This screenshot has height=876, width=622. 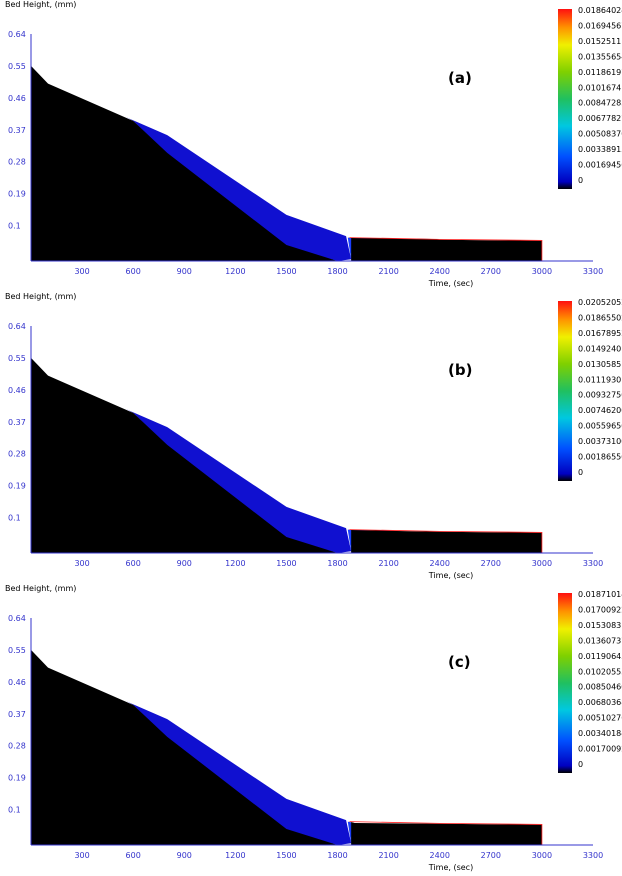 I want to click on colorbar-label: 0.00169456, so click(x=600, y=165).